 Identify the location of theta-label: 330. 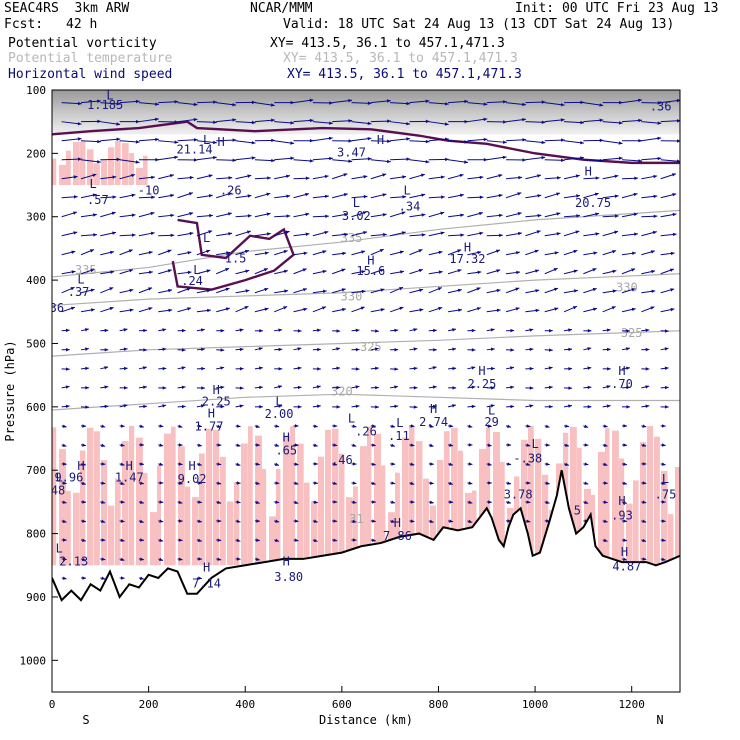
(352, 296).